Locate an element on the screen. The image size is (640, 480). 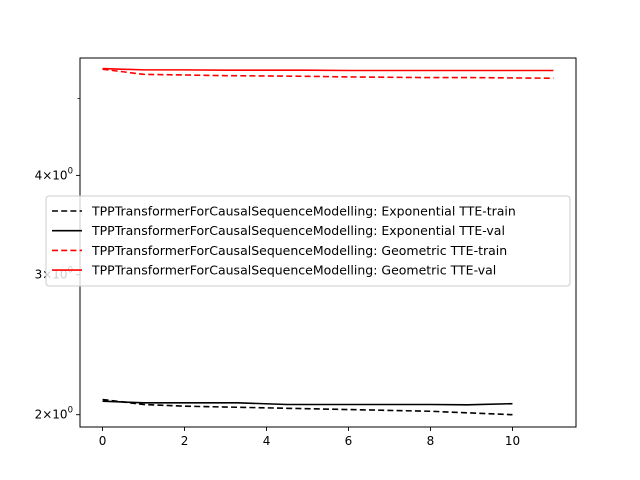
x-tick-label: 0 is located at coordinates (103, 441).